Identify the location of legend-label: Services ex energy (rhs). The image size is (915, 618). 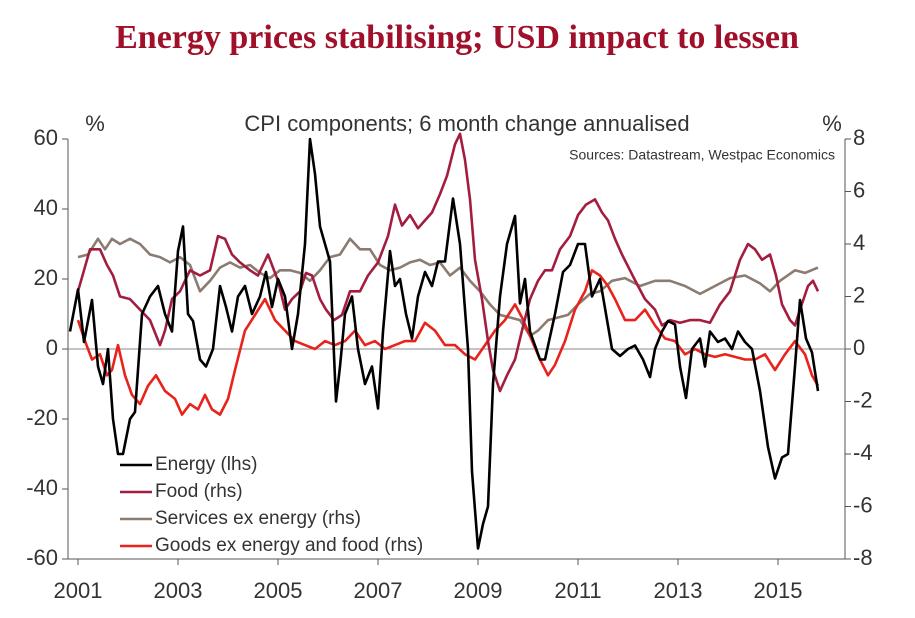
(258, 518).